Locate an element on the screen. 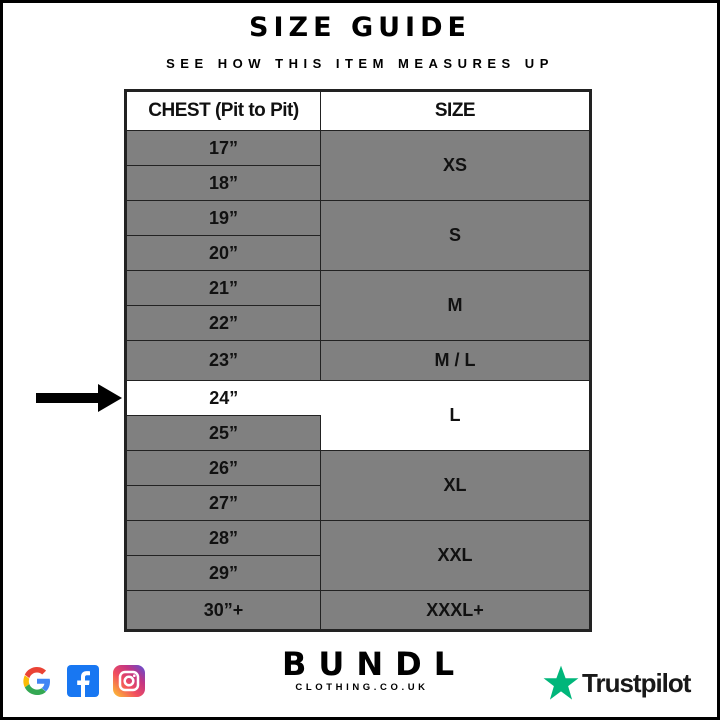  chest-cell: 28” is located at coordinates (223, 538).